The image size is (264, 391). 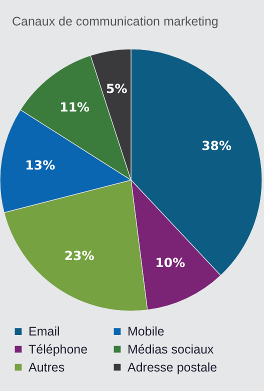 I want to click on data-label: 10%, so click(x=170, y=262).